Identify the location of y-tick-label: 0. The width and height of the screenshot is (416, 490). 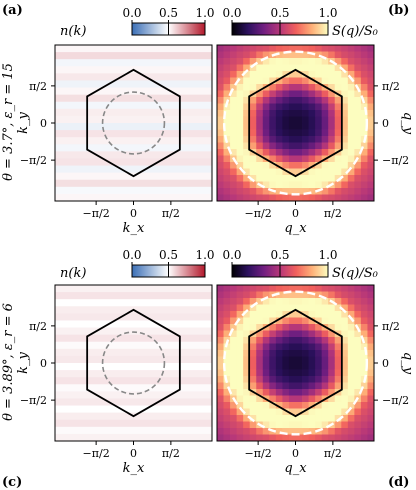
(385, 123).